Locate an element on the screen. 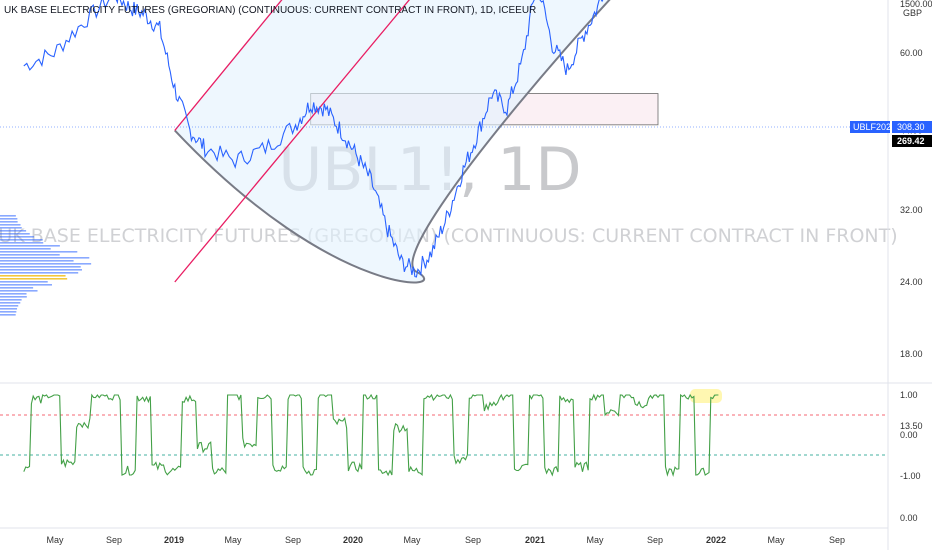  symbol-price-tag: UBLF2022 308.30 is located at coordinates (891, 127).